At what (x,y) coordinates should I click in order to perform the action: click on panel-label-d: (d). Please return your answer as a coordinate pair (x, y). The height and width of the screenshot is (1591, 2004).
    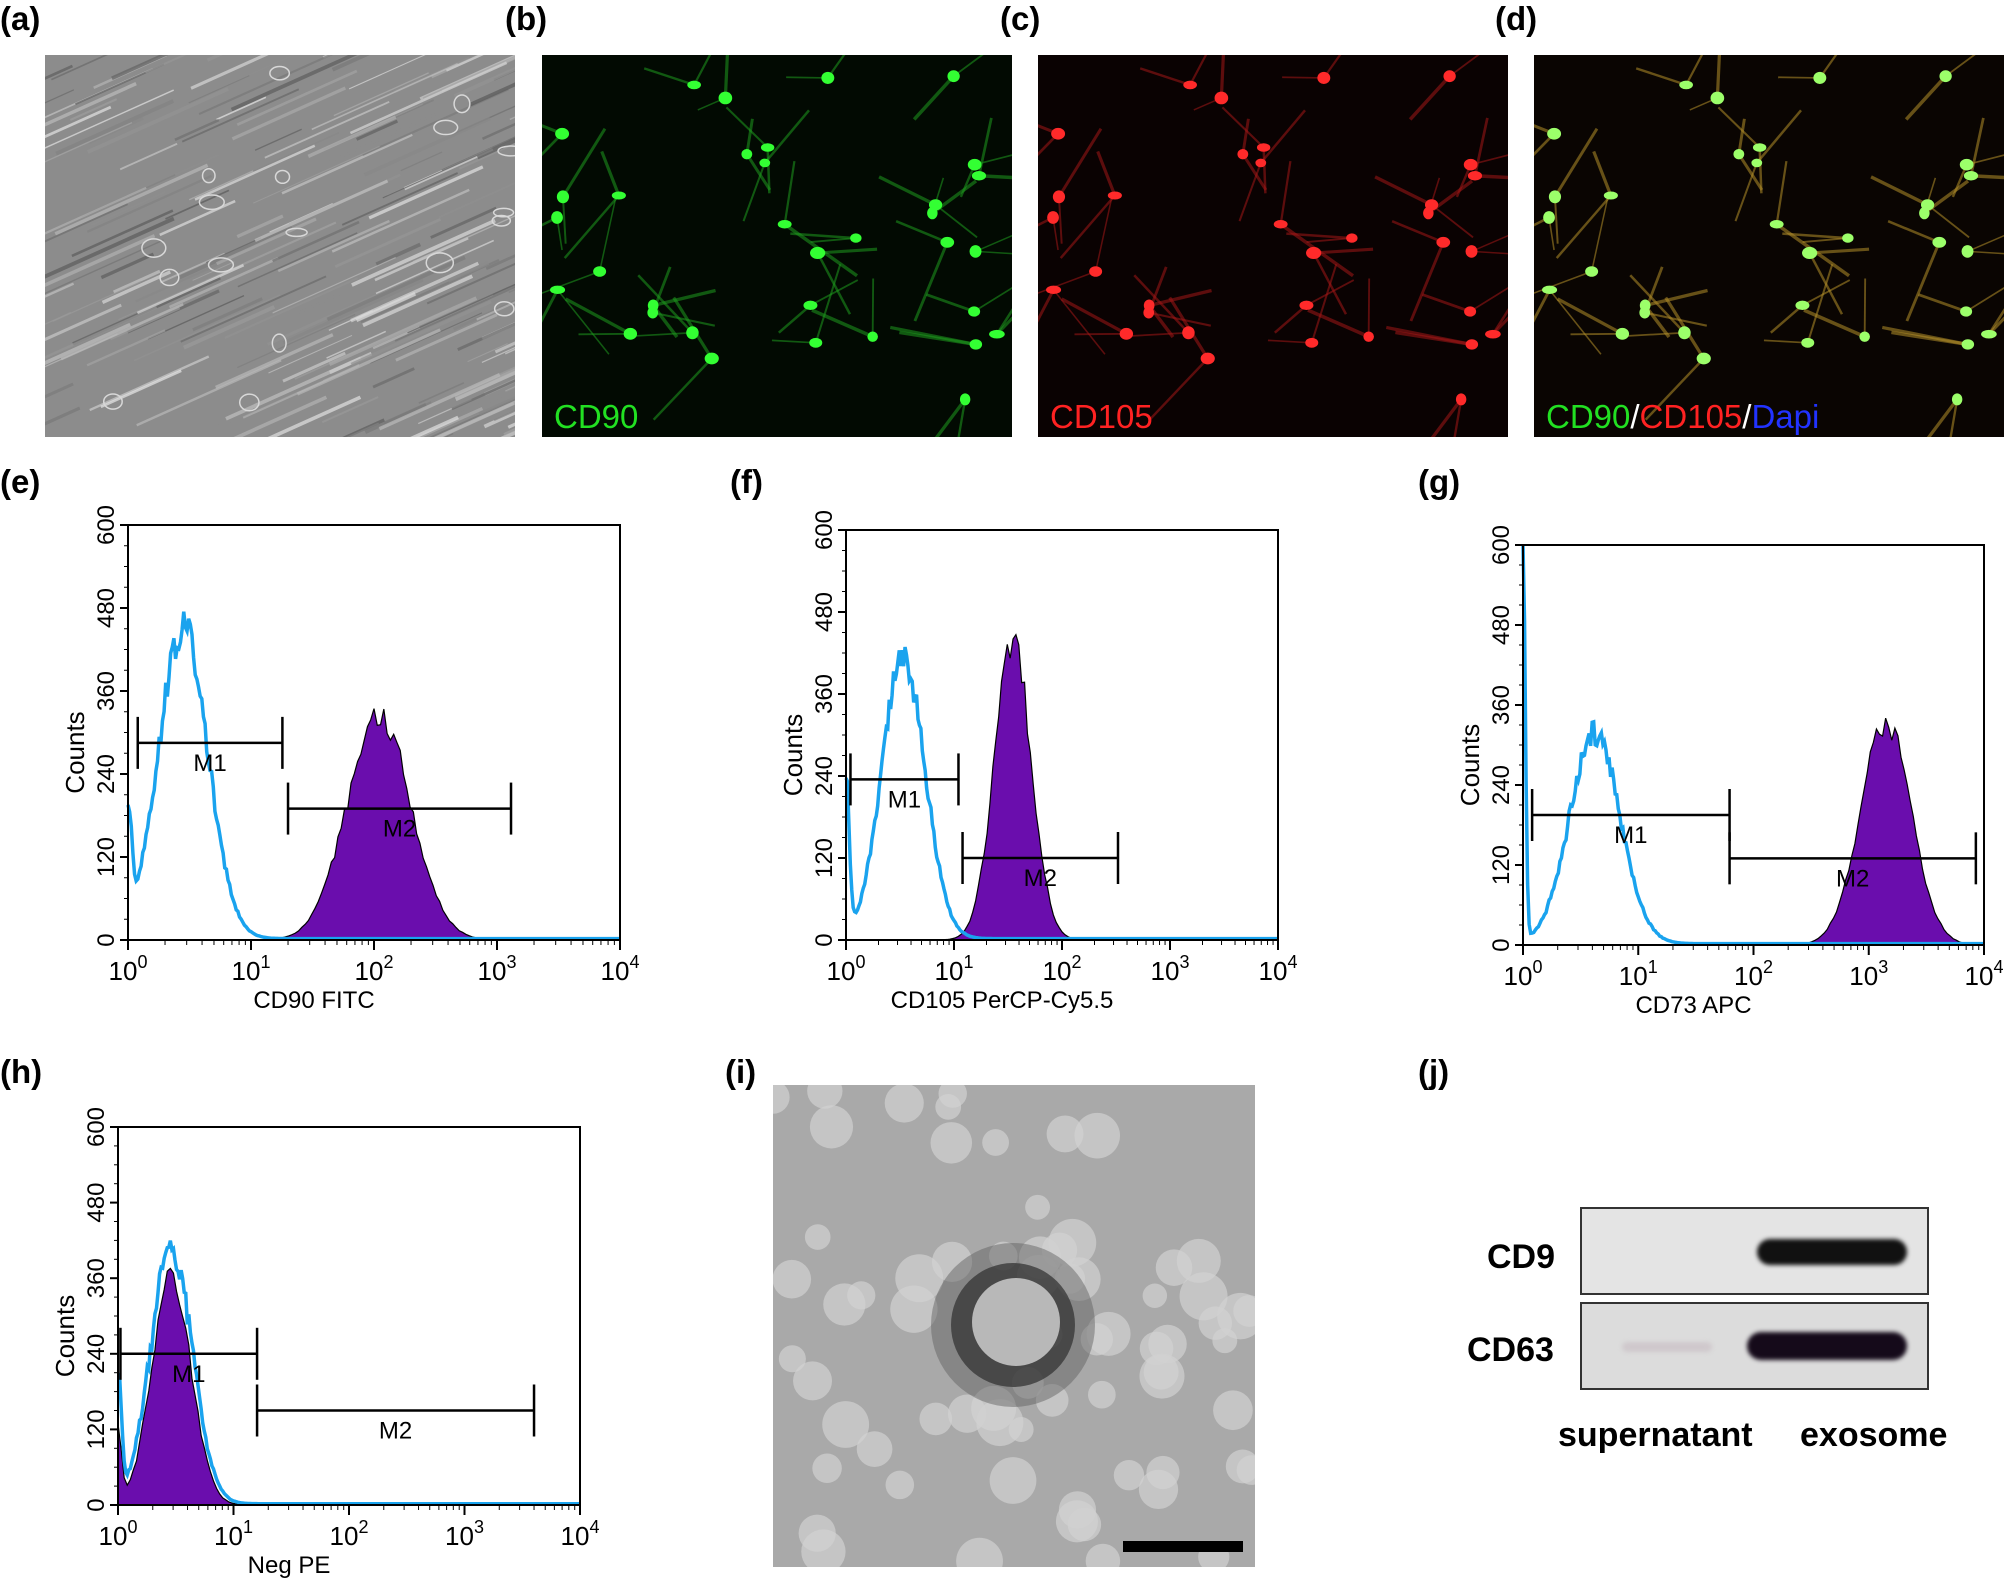
    Looking at the image, I should click on (1516, 18).